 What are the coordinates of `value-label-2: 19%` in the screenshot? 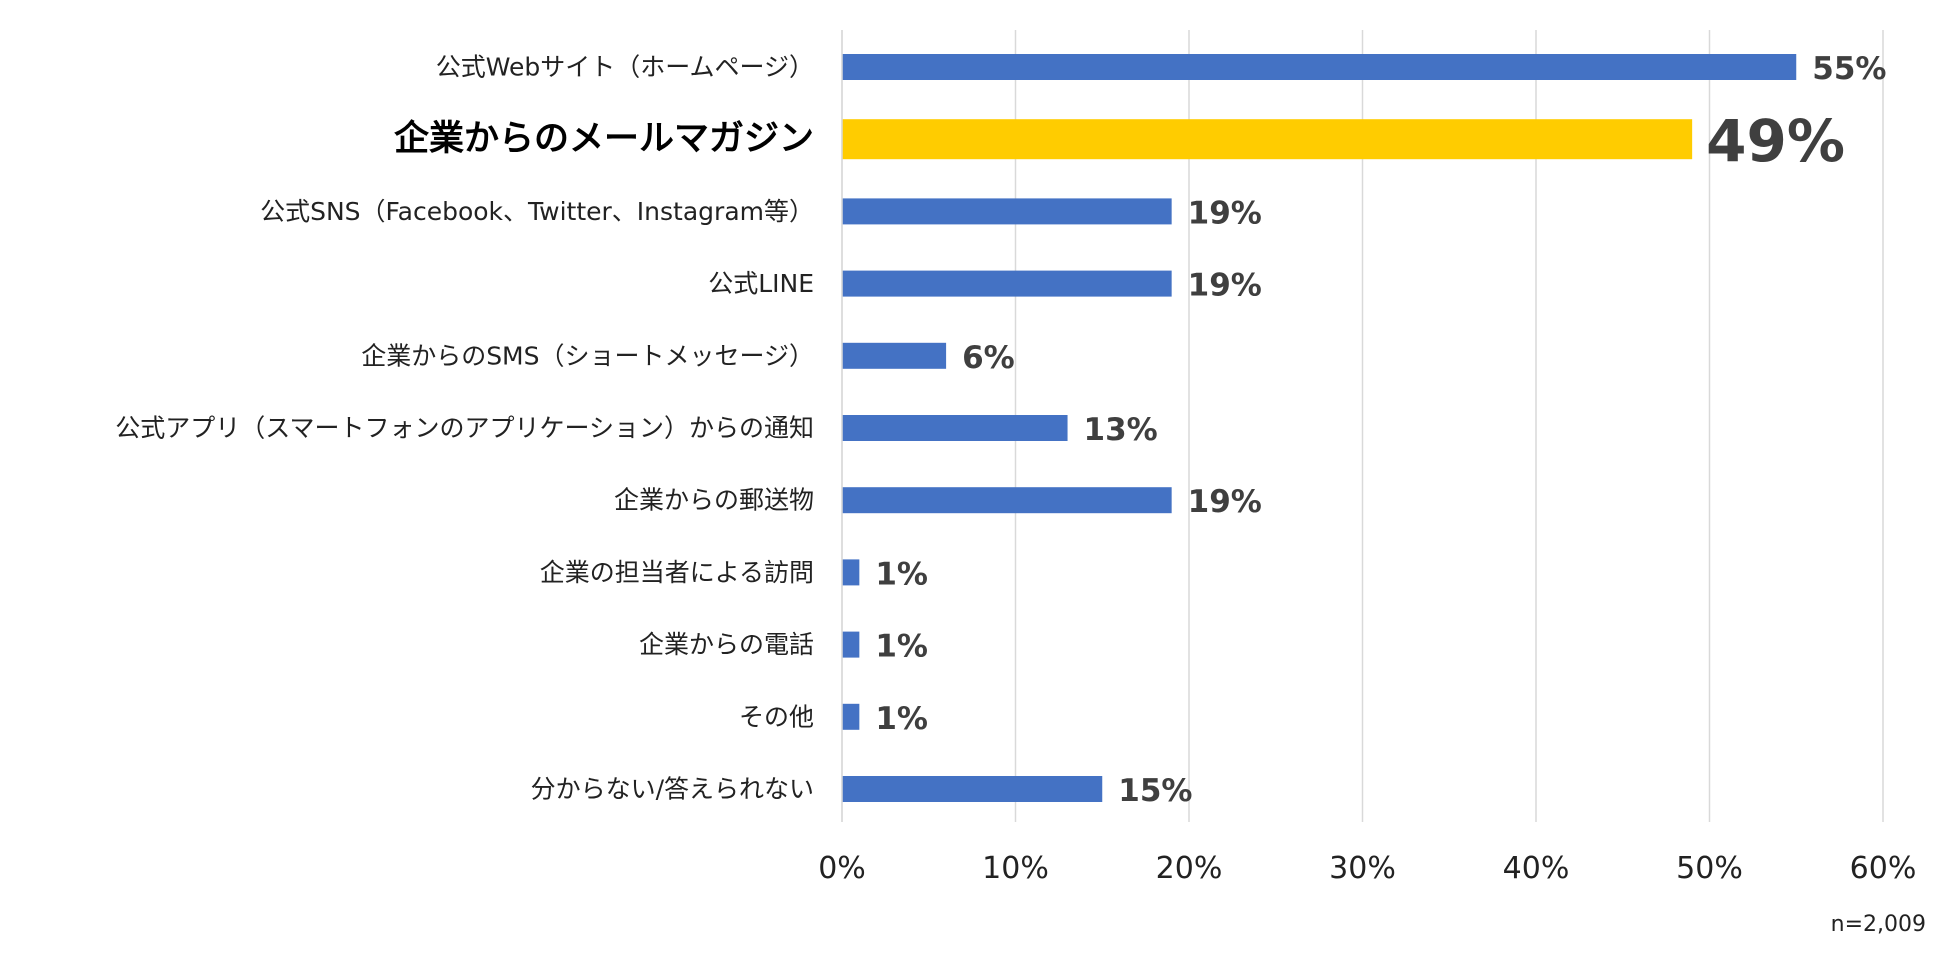 It's located at (1225, 213).